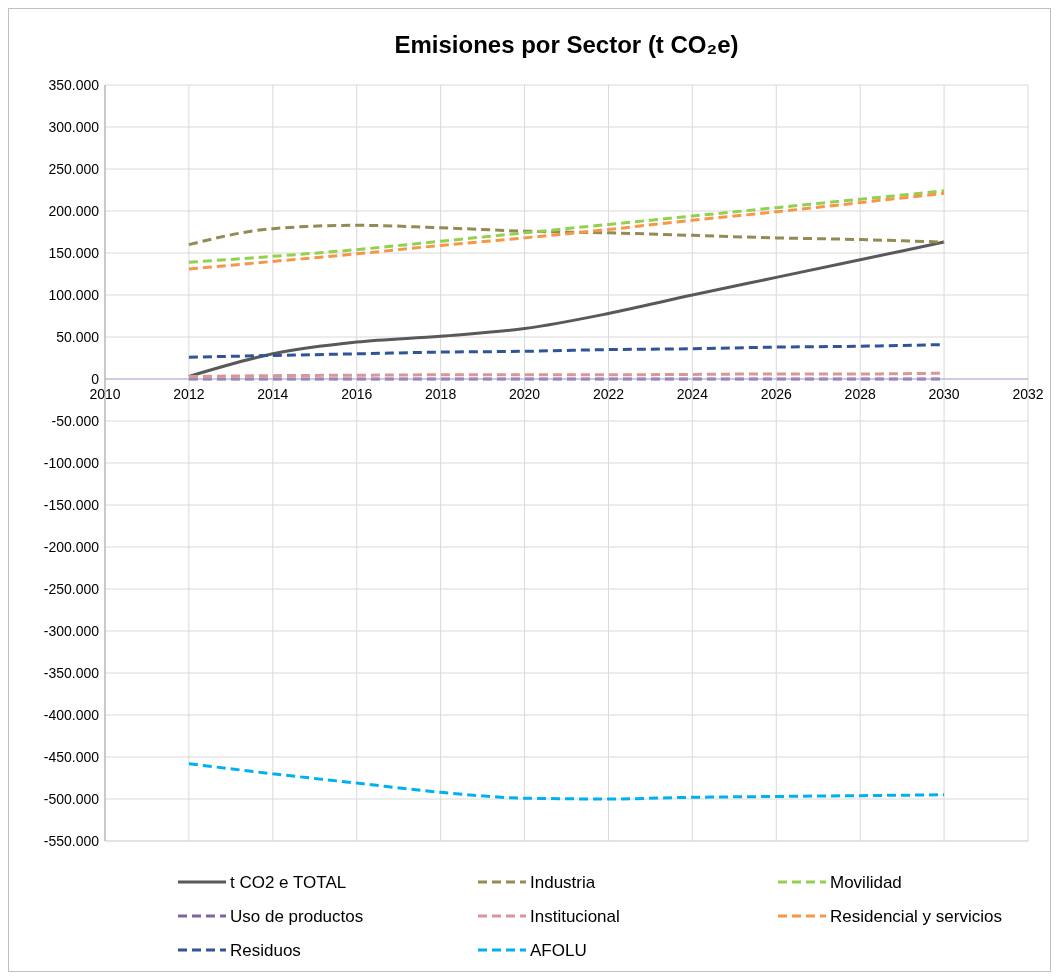  Describe the element at coordinates (189, 394) in the screenshot. I see `x-tick-label: 2012` at that location.